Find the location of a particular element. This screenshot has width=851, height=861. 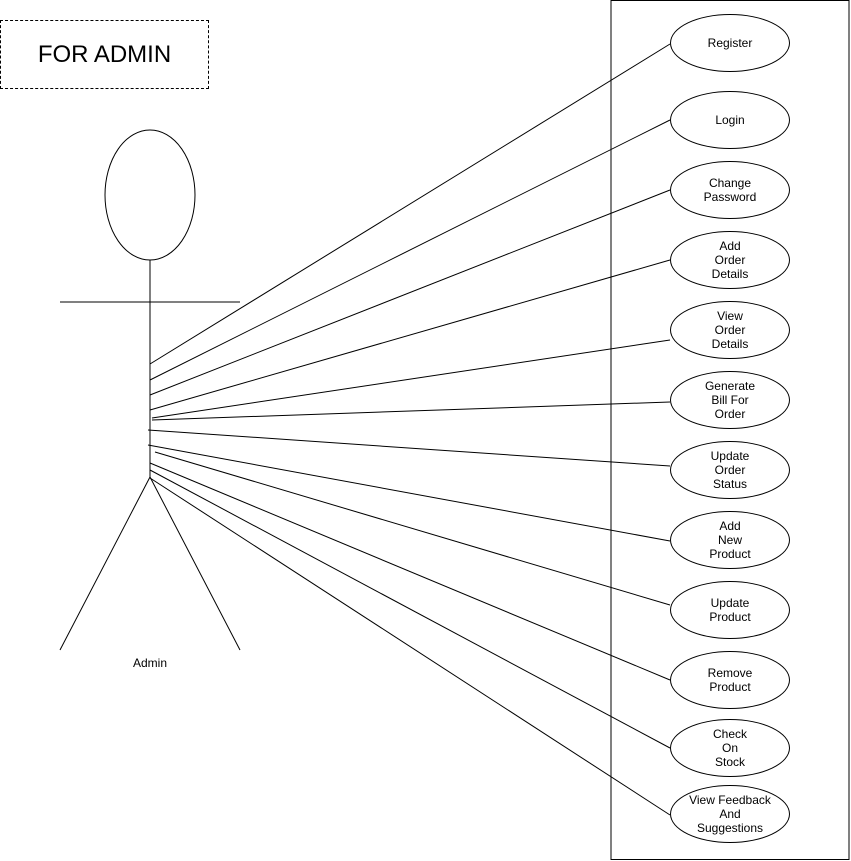

use-case-register: Register is located at coordinates (730, 43).